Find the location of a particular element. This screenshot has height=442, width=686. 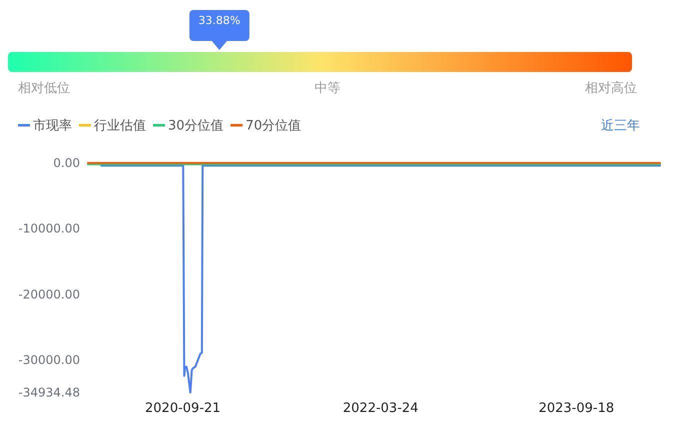

legend-item: 30分位值 is located at coordinates (188, 125).